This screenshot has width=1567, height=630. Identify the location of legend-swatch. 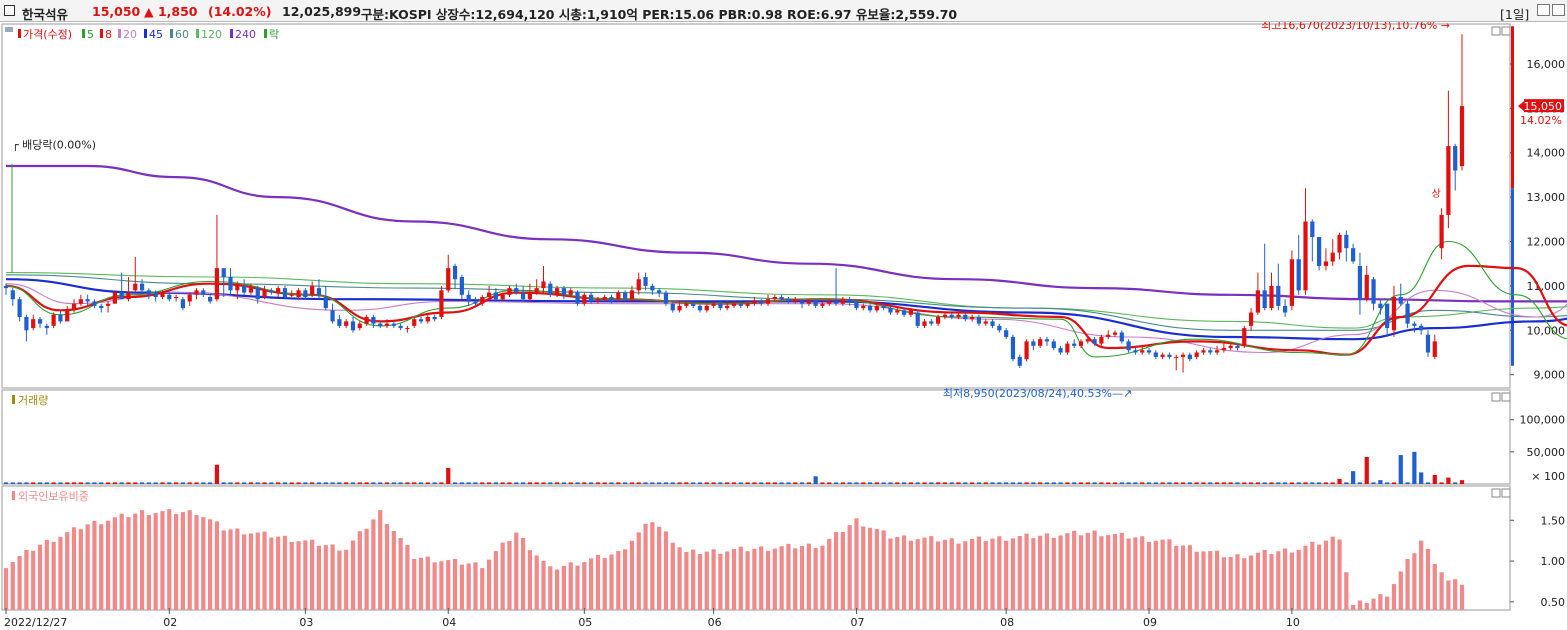
(231, 33).